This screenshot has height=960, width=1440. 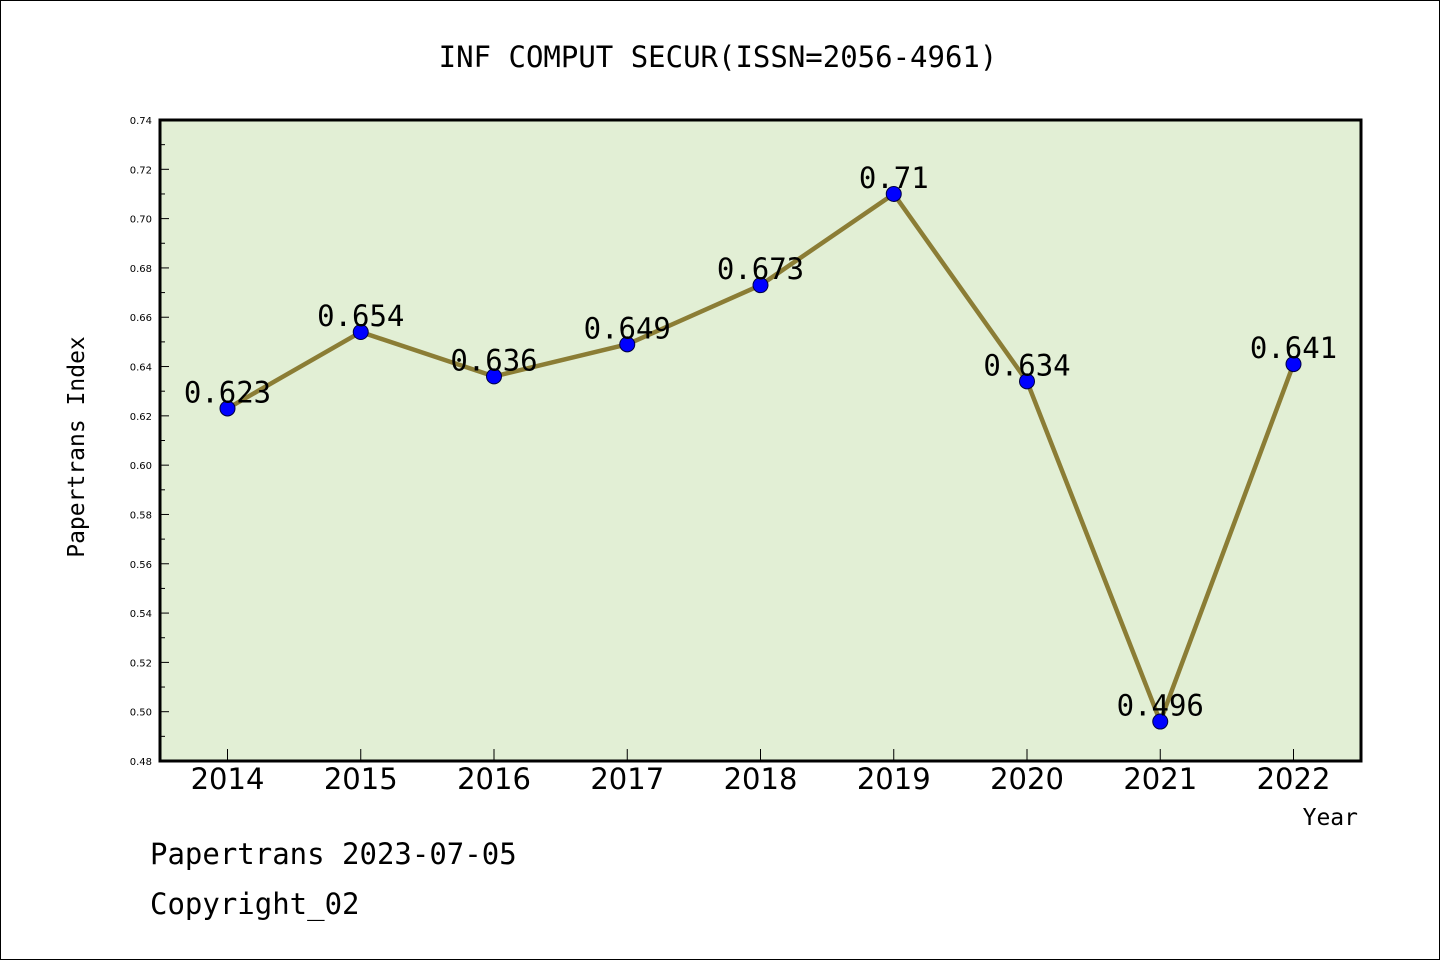 What do you see at coordinates (1026, 365) in the screenshot?
I see `data-label: 0.634` at bounding box center [1026, 365].